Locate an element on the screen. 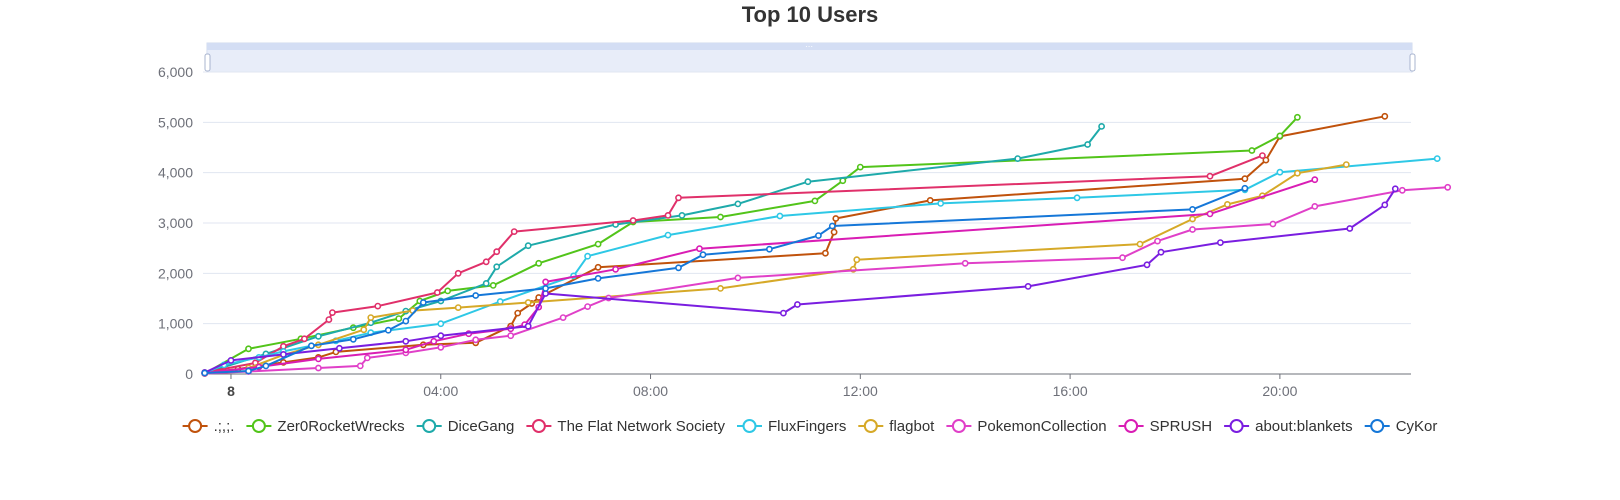 This screenshot has width=1620, height=500. datazoom-handle-left is located at coordinates (207, 62).